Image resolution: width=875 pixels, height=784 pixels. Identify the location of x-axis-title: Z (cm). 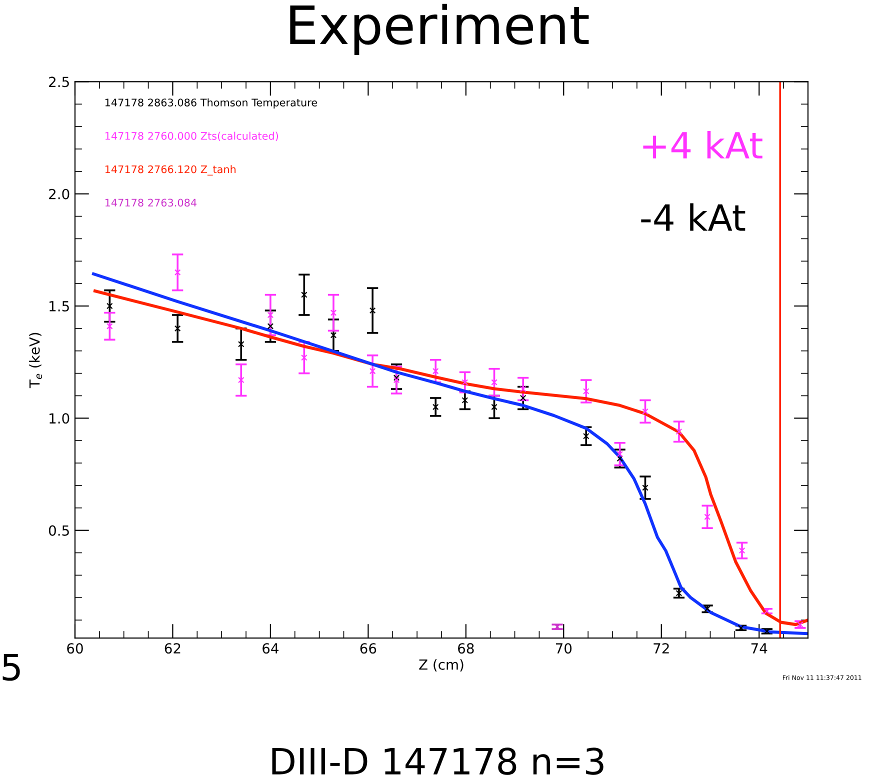
(441, 665).